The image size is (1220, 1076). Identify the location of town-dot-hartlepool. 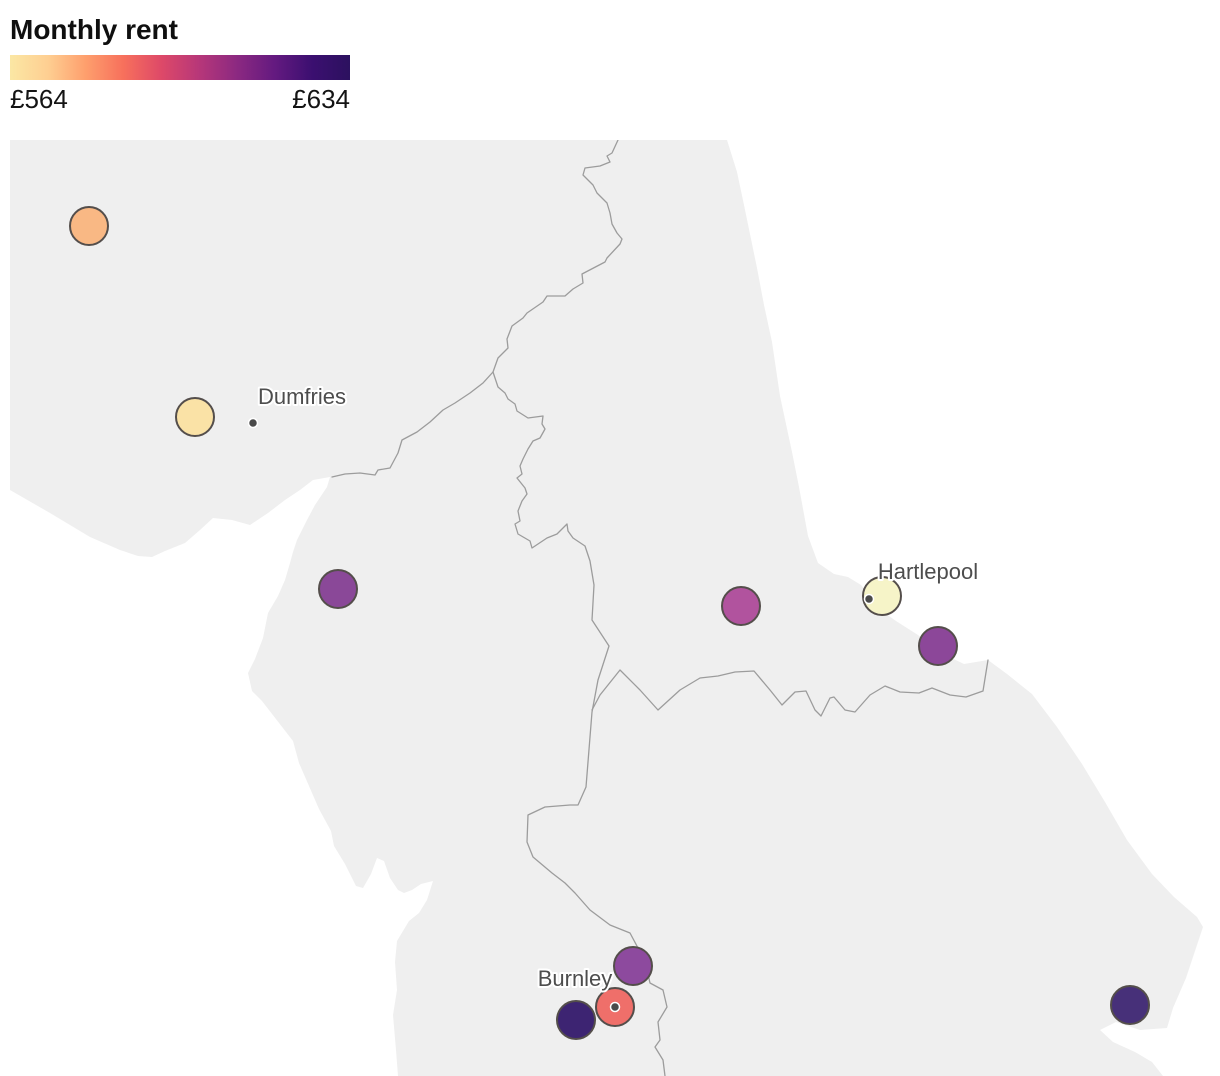
(869, 599).